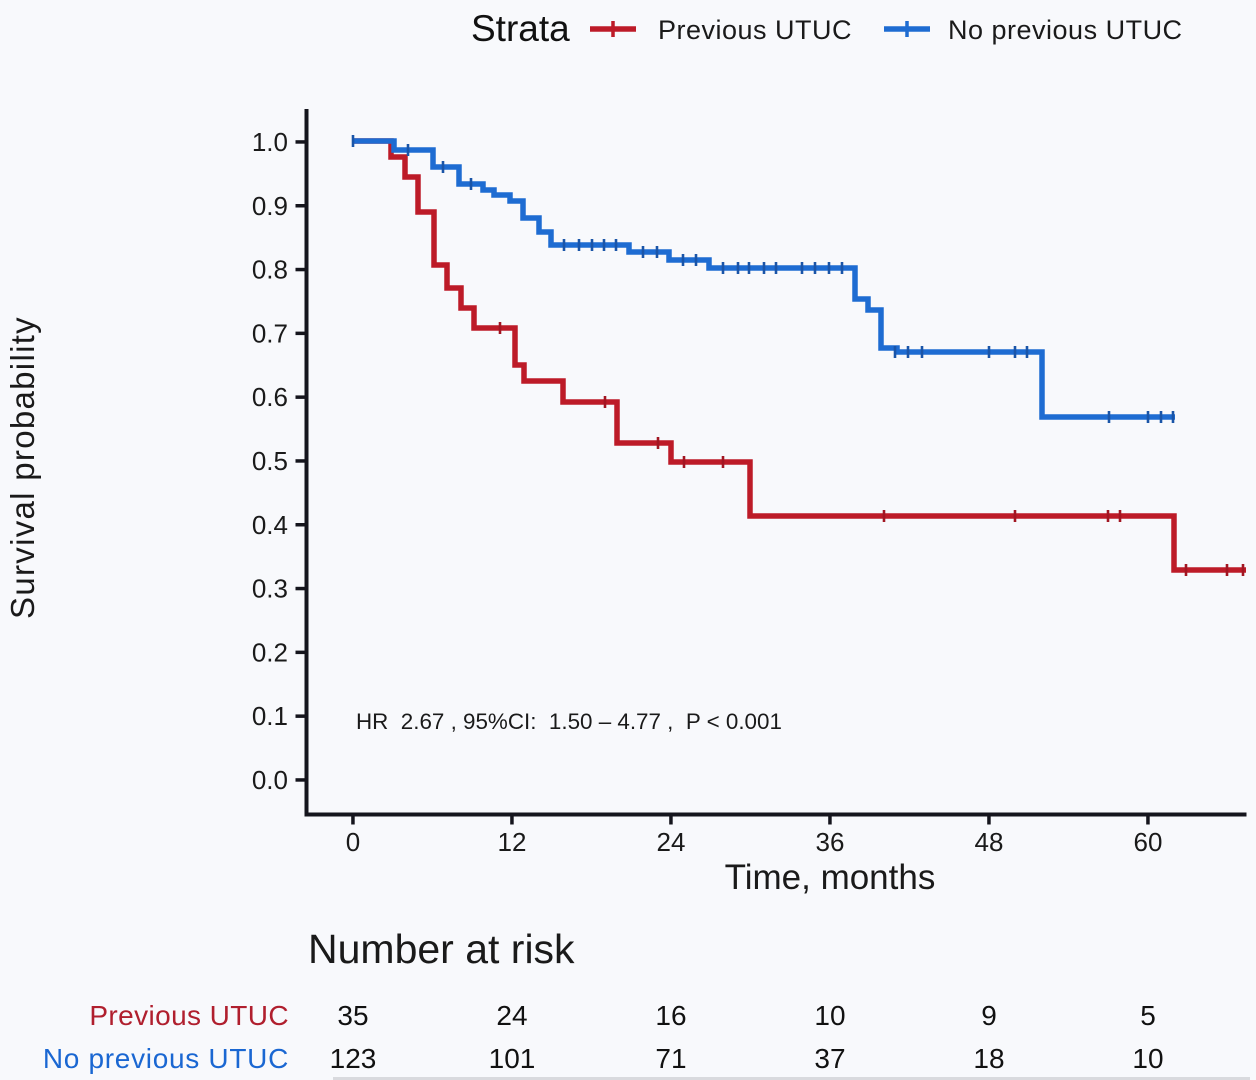 The height and width of the screenshot is (1080, 1256). What do you see at coordinates (22, 467) in the screenshot?
I see `svg-text: Survival probability` at bounding box center [22, 467].